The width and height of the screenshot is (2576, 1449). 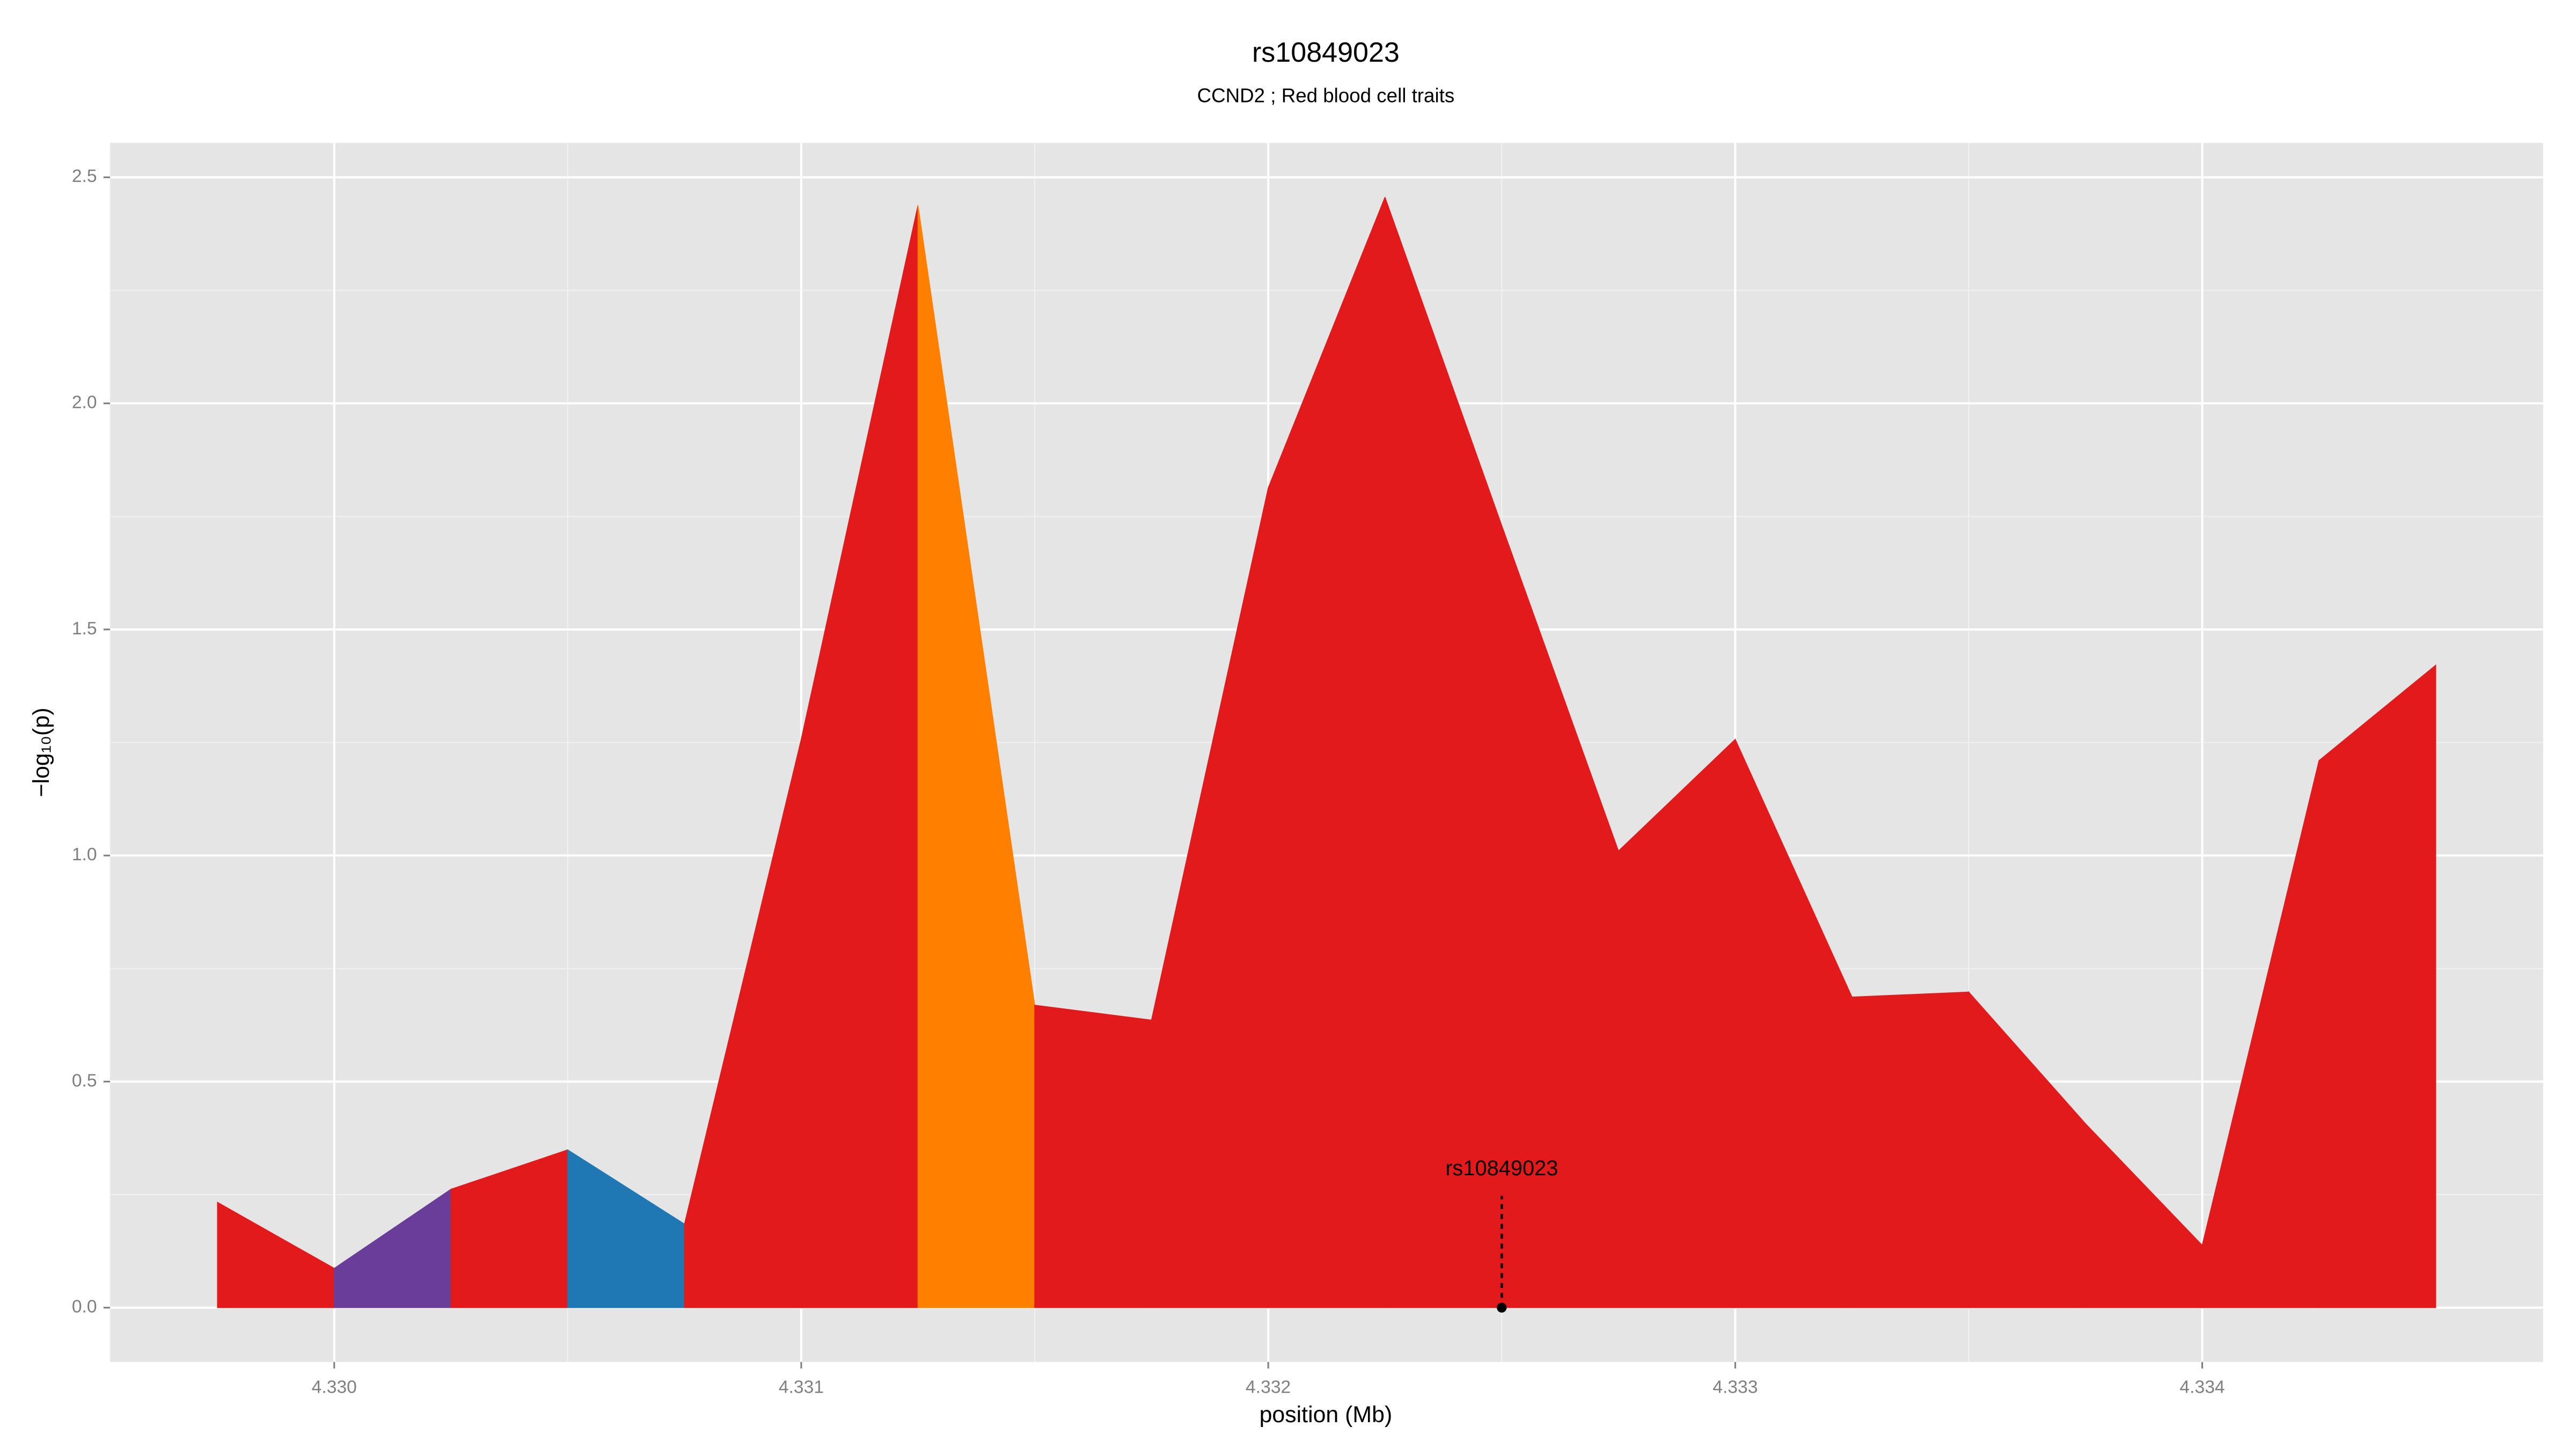 What do you see at coordinates (1326, 95) in the screenshot?
I see `chart-subtitle: CCND2 ; Red blood cell traits` at bounding box center [1326, 95].